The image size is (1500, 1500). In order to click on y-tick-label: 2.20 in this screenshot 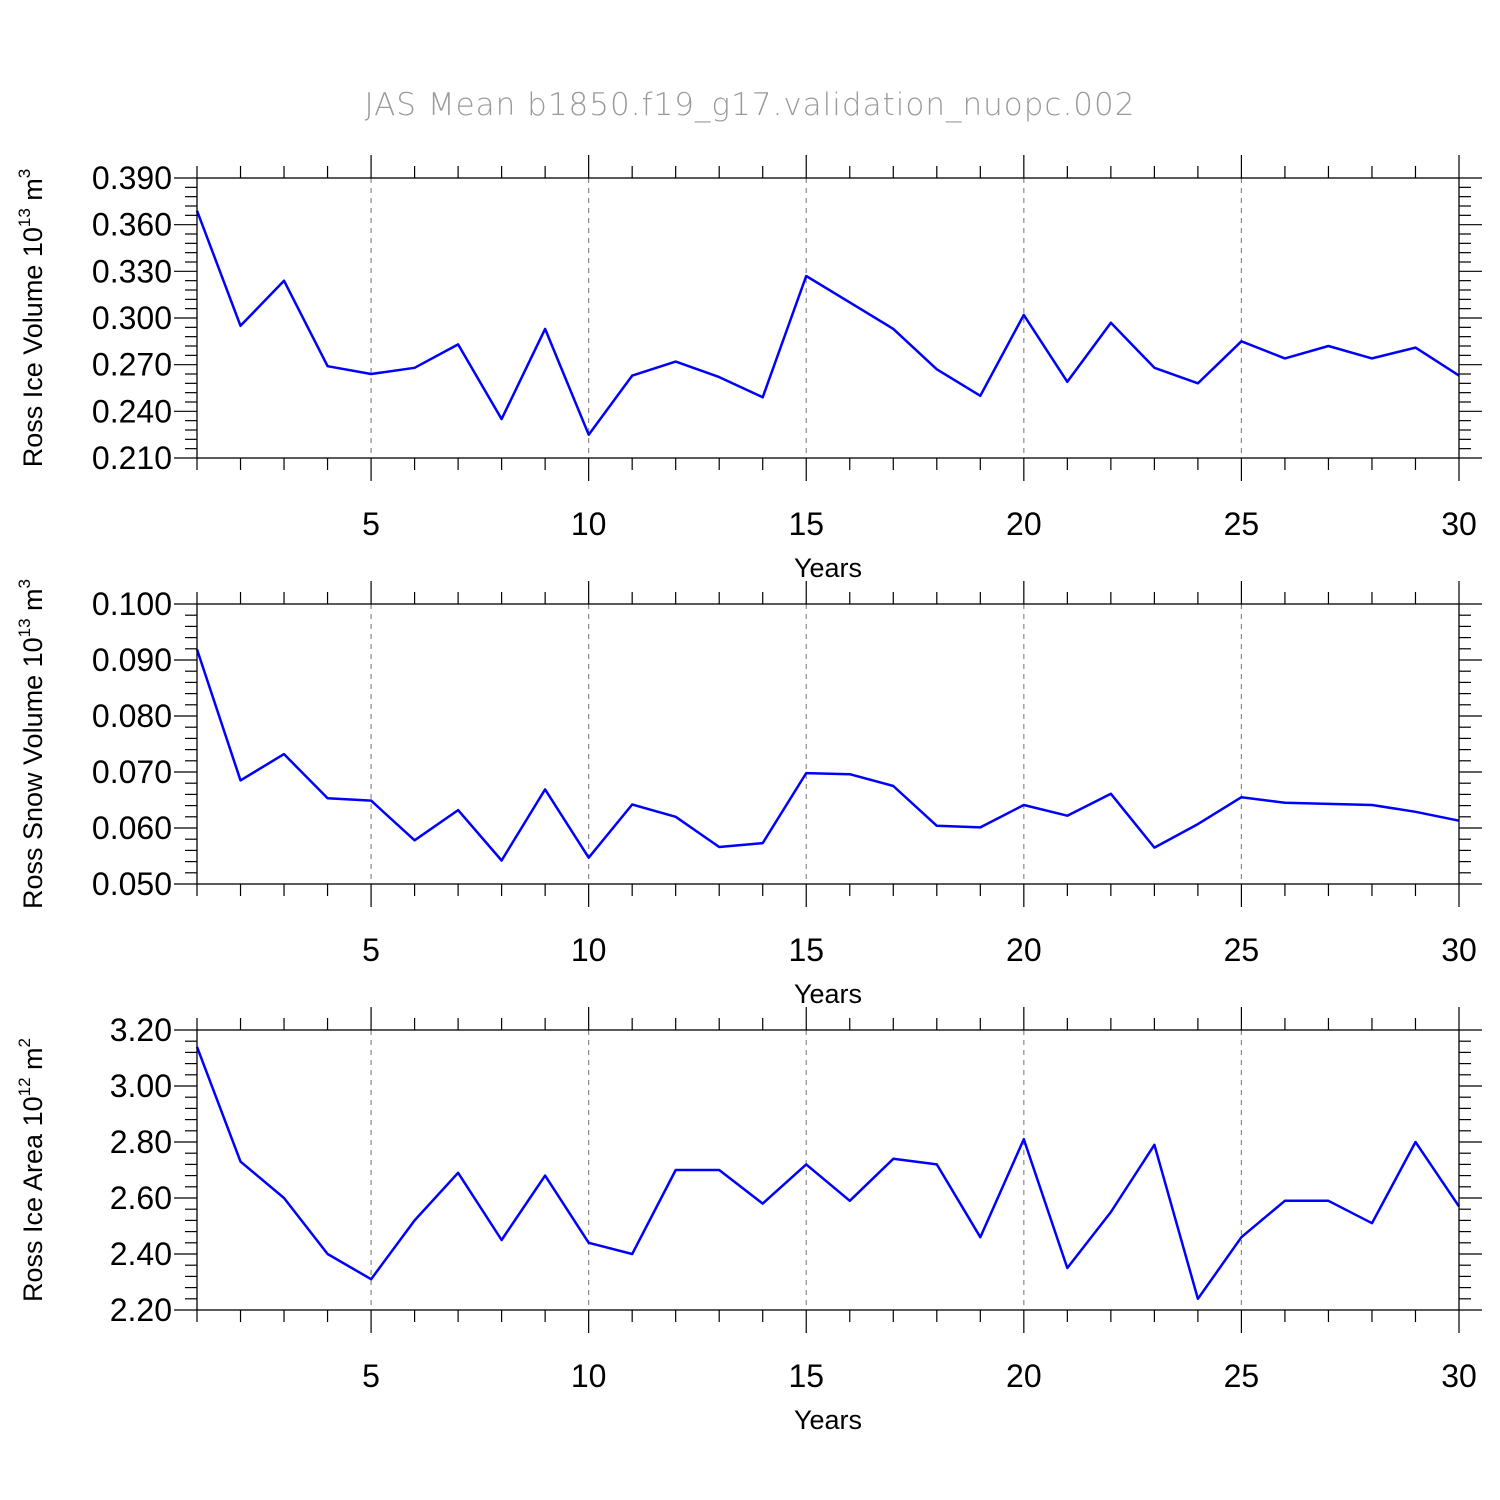, I will do `click(141, 1310)`.